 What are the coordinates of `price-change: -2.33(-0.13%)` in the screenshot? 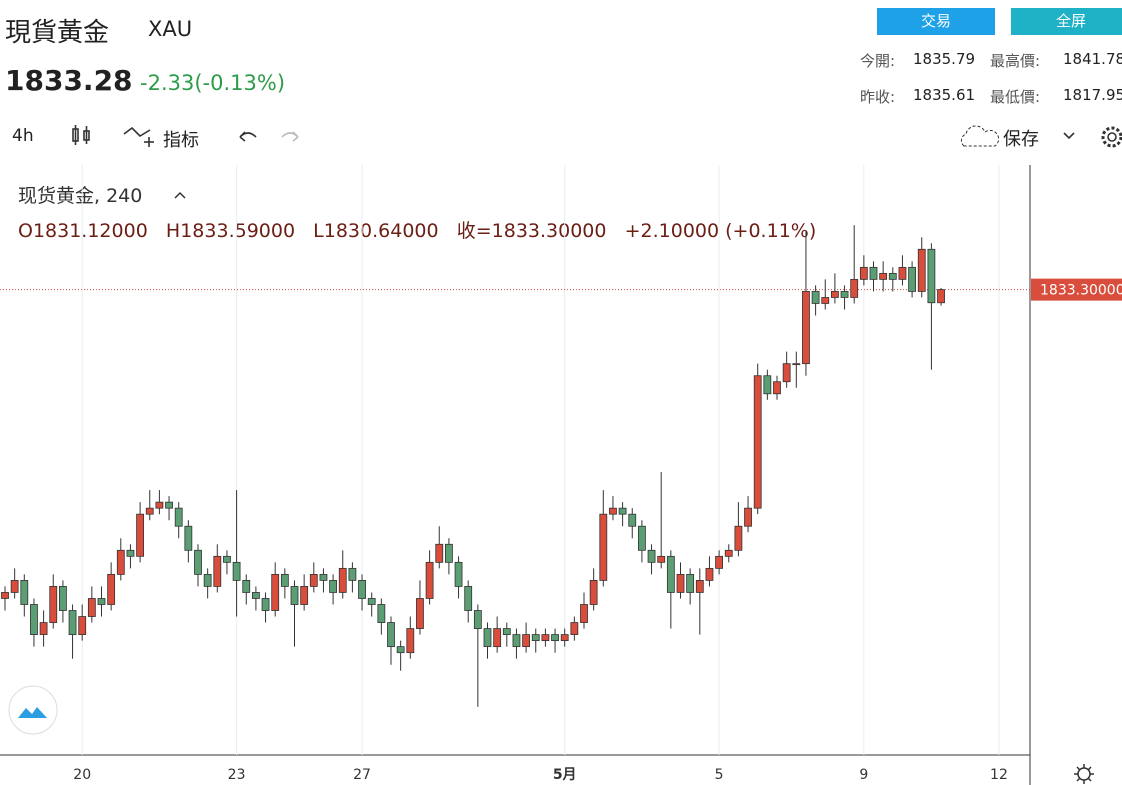 It's located at (213, 83).